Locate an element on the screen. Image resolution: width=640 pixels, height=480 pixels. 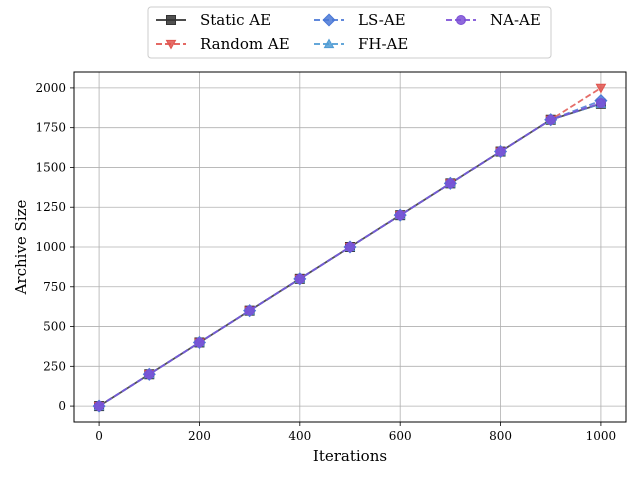
y-tick-label: 1750 is located at coordinates (50, 128).